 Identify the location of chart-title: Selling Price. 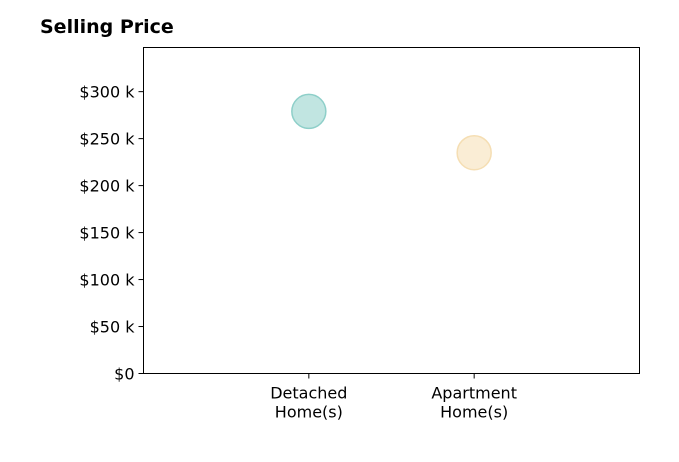
(107, 27).